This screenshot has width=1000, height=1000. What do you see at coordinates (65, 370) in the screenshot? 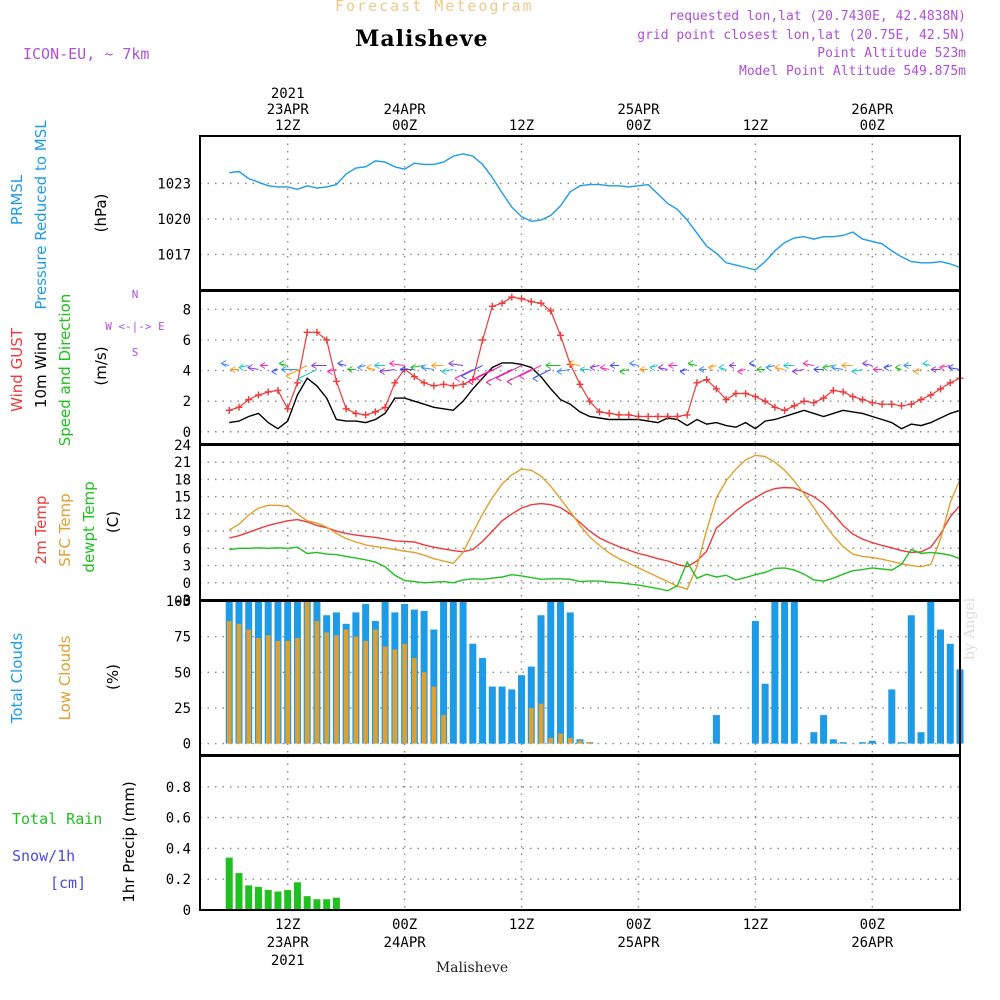
I see `direction-label: Speed and Direction` at bounding box center [65, 370].